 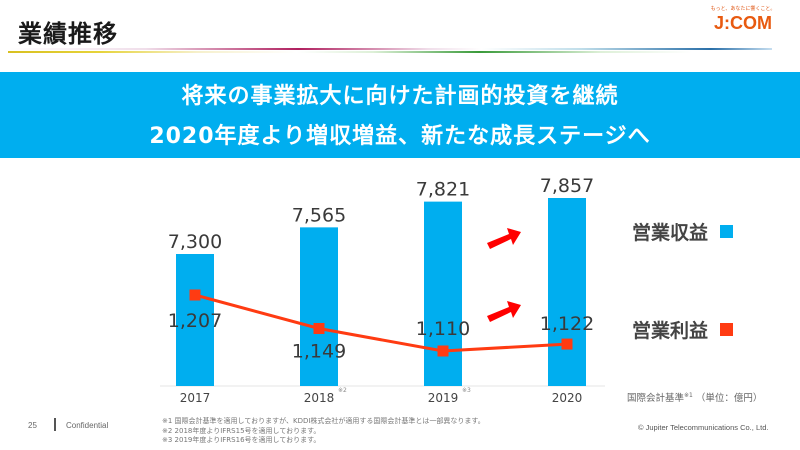 I want to click on operating-profit-marker-2019, so click(x=443, y=351).